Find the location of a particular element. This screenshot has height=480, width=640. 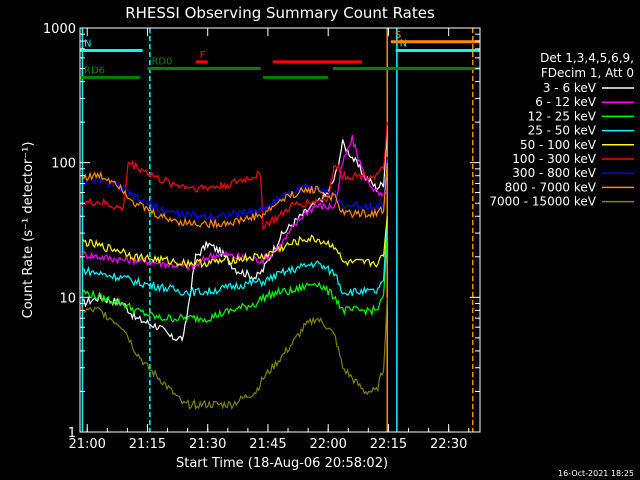

flag-label-2: S is located at coordinates (398, 35).